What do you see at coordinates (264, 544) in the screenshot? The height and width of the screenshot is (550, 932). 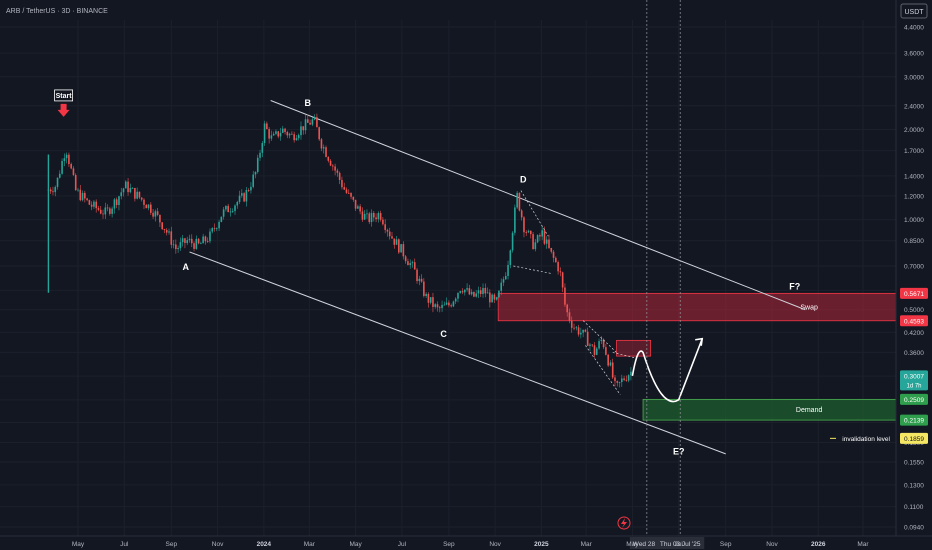 I see `time-tick-label: 2024` at bounding box center [264, 544].